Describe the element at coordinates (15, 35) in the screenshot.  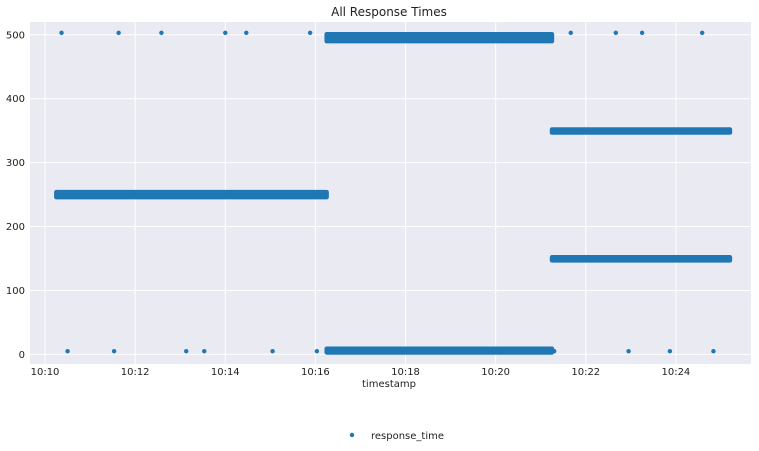
I see `y-tick-label: 500` at that location.